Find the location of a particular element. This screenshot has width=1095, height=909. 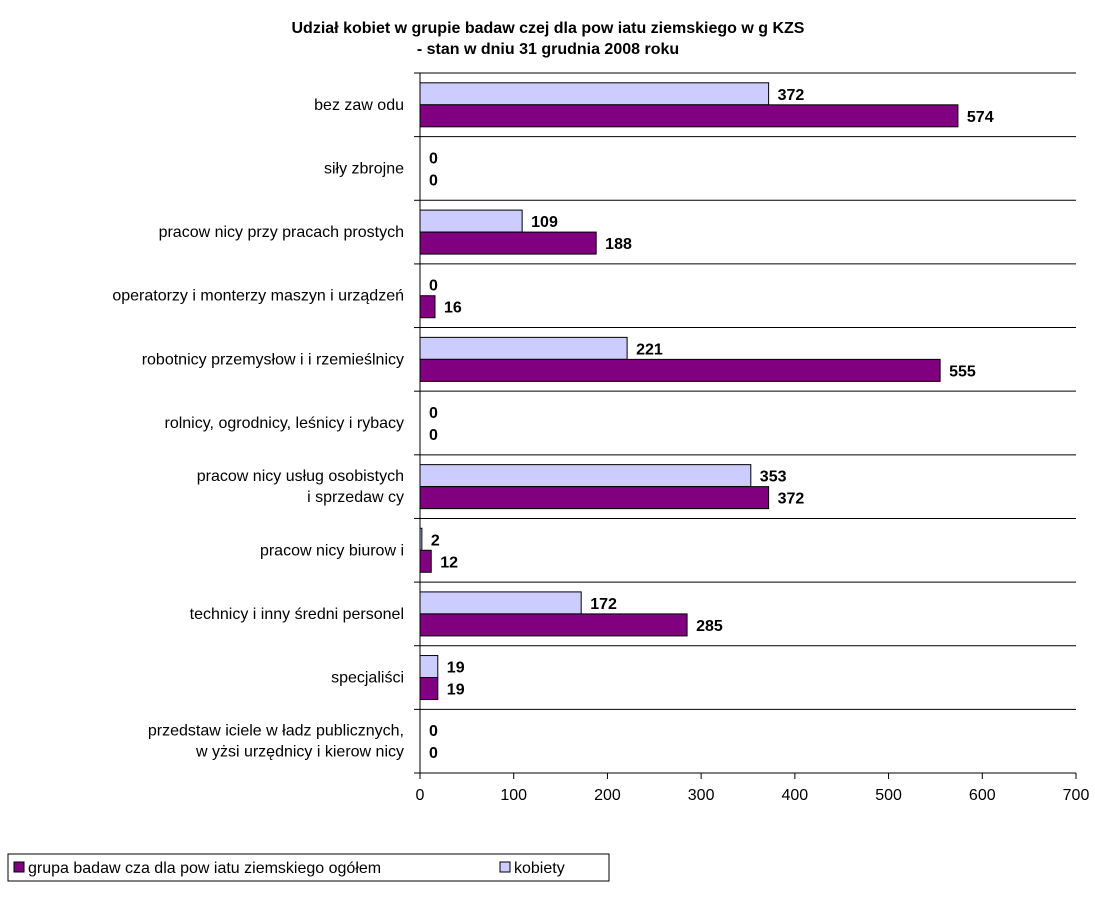

data-label-ogolem: 19 is located at coordinates (456, 690).